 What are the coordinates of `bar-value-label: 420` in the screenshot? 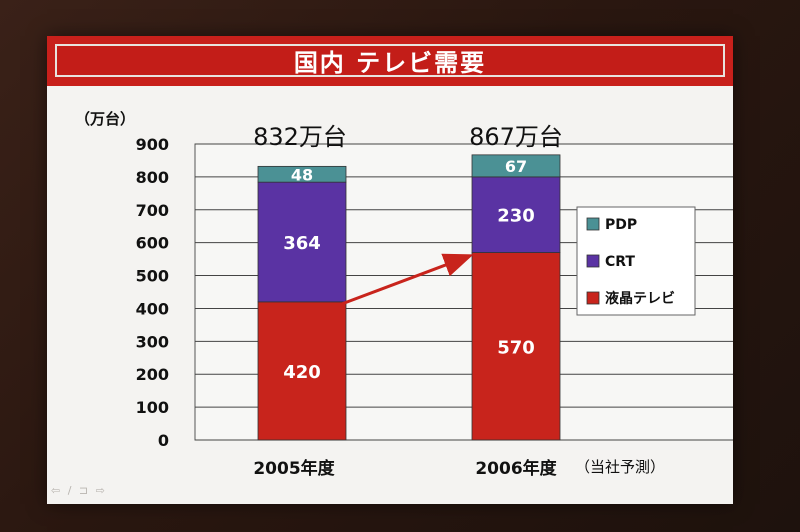 It's located at (302, 372).